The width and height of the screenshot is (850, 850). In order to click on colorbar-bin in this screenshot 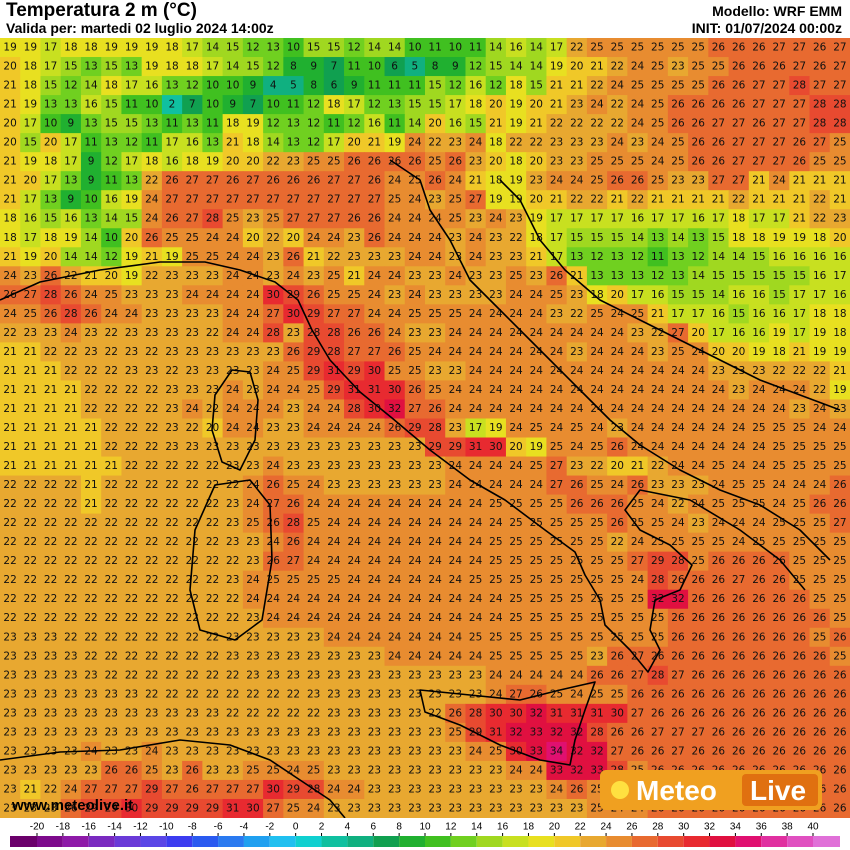, I will do `click(179, 841)`.